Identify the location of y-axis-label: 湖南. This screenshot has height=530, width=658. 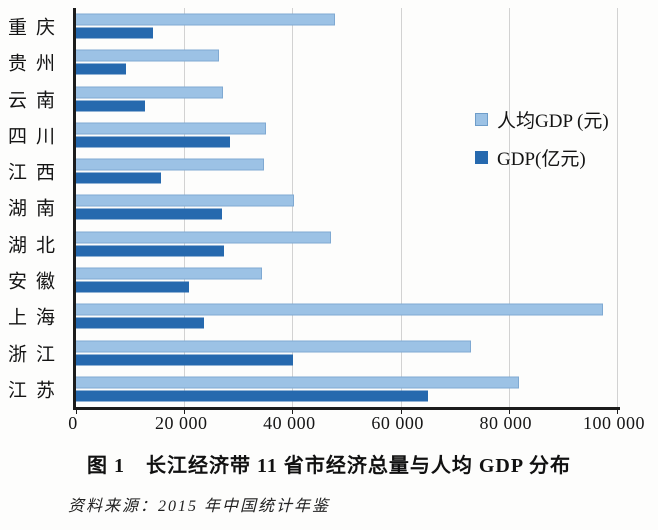
(35, 209).